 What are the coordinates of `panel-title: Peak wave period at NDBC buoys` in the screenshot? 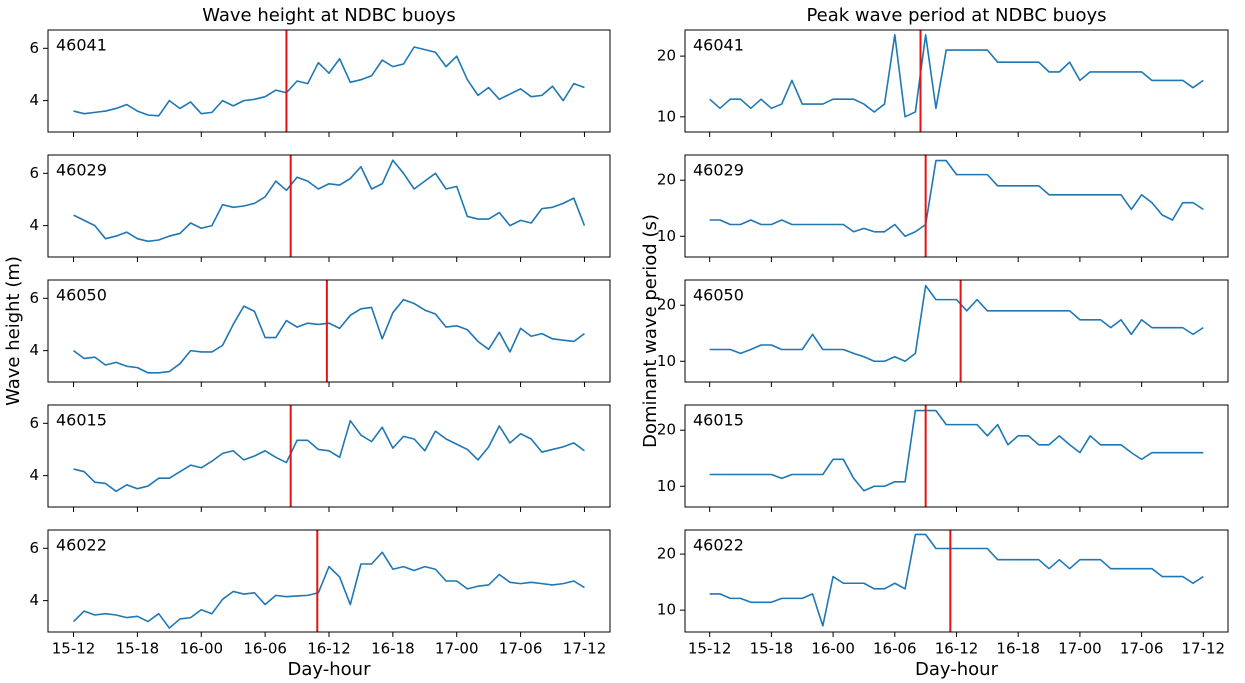 It's located at (956, 15).